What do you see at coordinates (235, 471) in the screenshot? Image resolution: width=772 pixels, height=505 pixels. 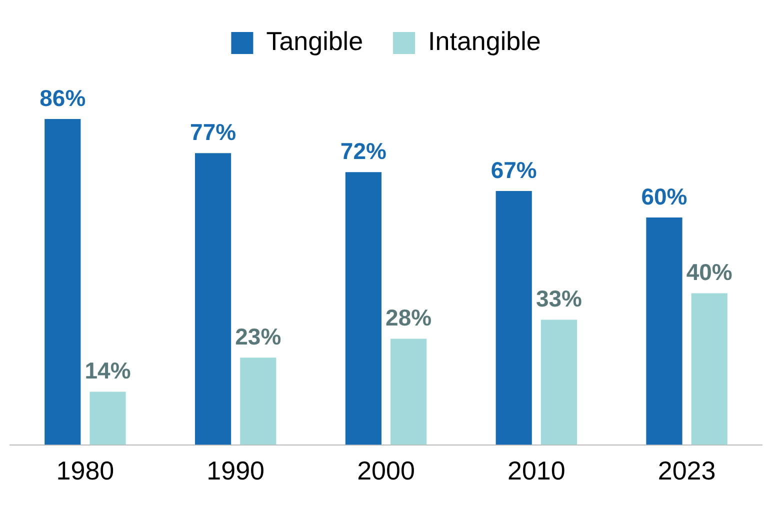 I see `x-tick-label: 1990` at bounding box center [235, 471].